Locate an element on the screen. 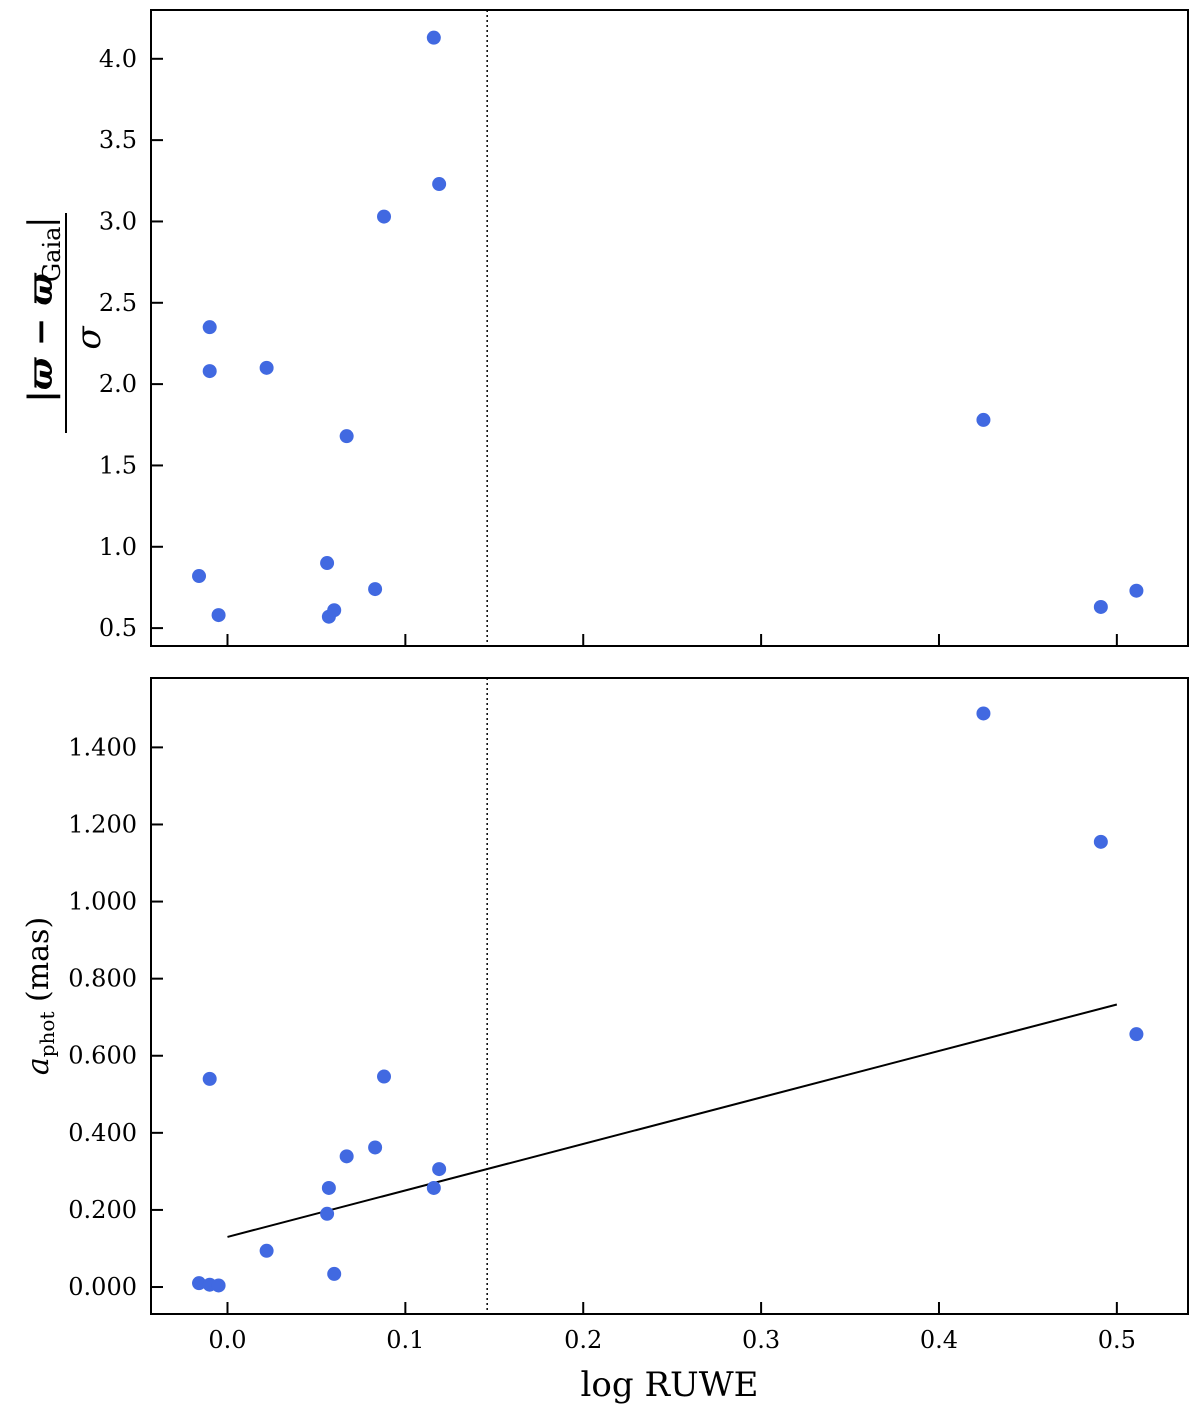  fit-line is located at coordinates (672, 1120).